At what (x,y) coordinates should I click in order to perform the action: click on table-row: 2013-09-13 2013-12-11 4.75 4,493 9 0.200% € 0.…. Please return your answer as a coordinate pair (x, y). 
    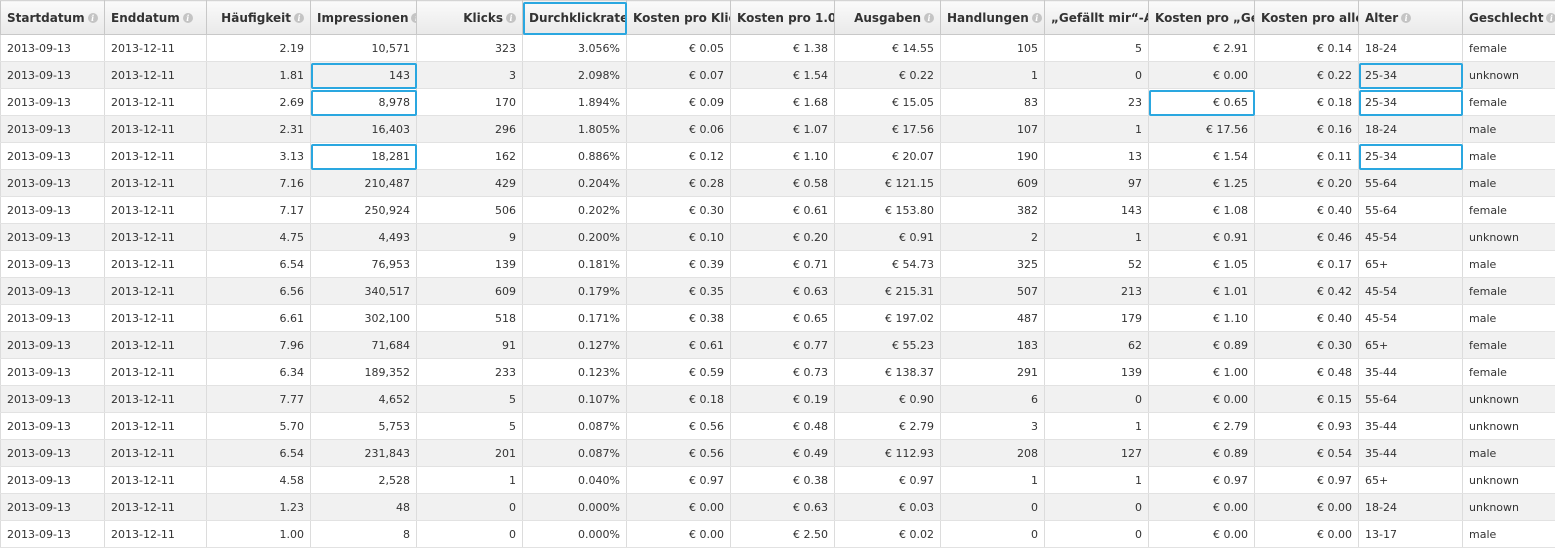
    Looking at the image, I should click on (777, 237).